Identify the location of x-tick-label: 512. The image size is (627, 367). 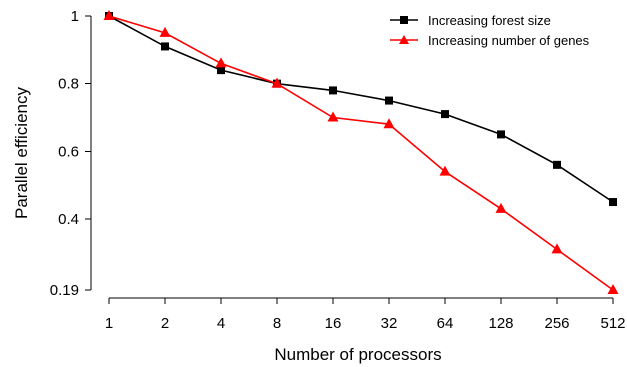
(612, 323).